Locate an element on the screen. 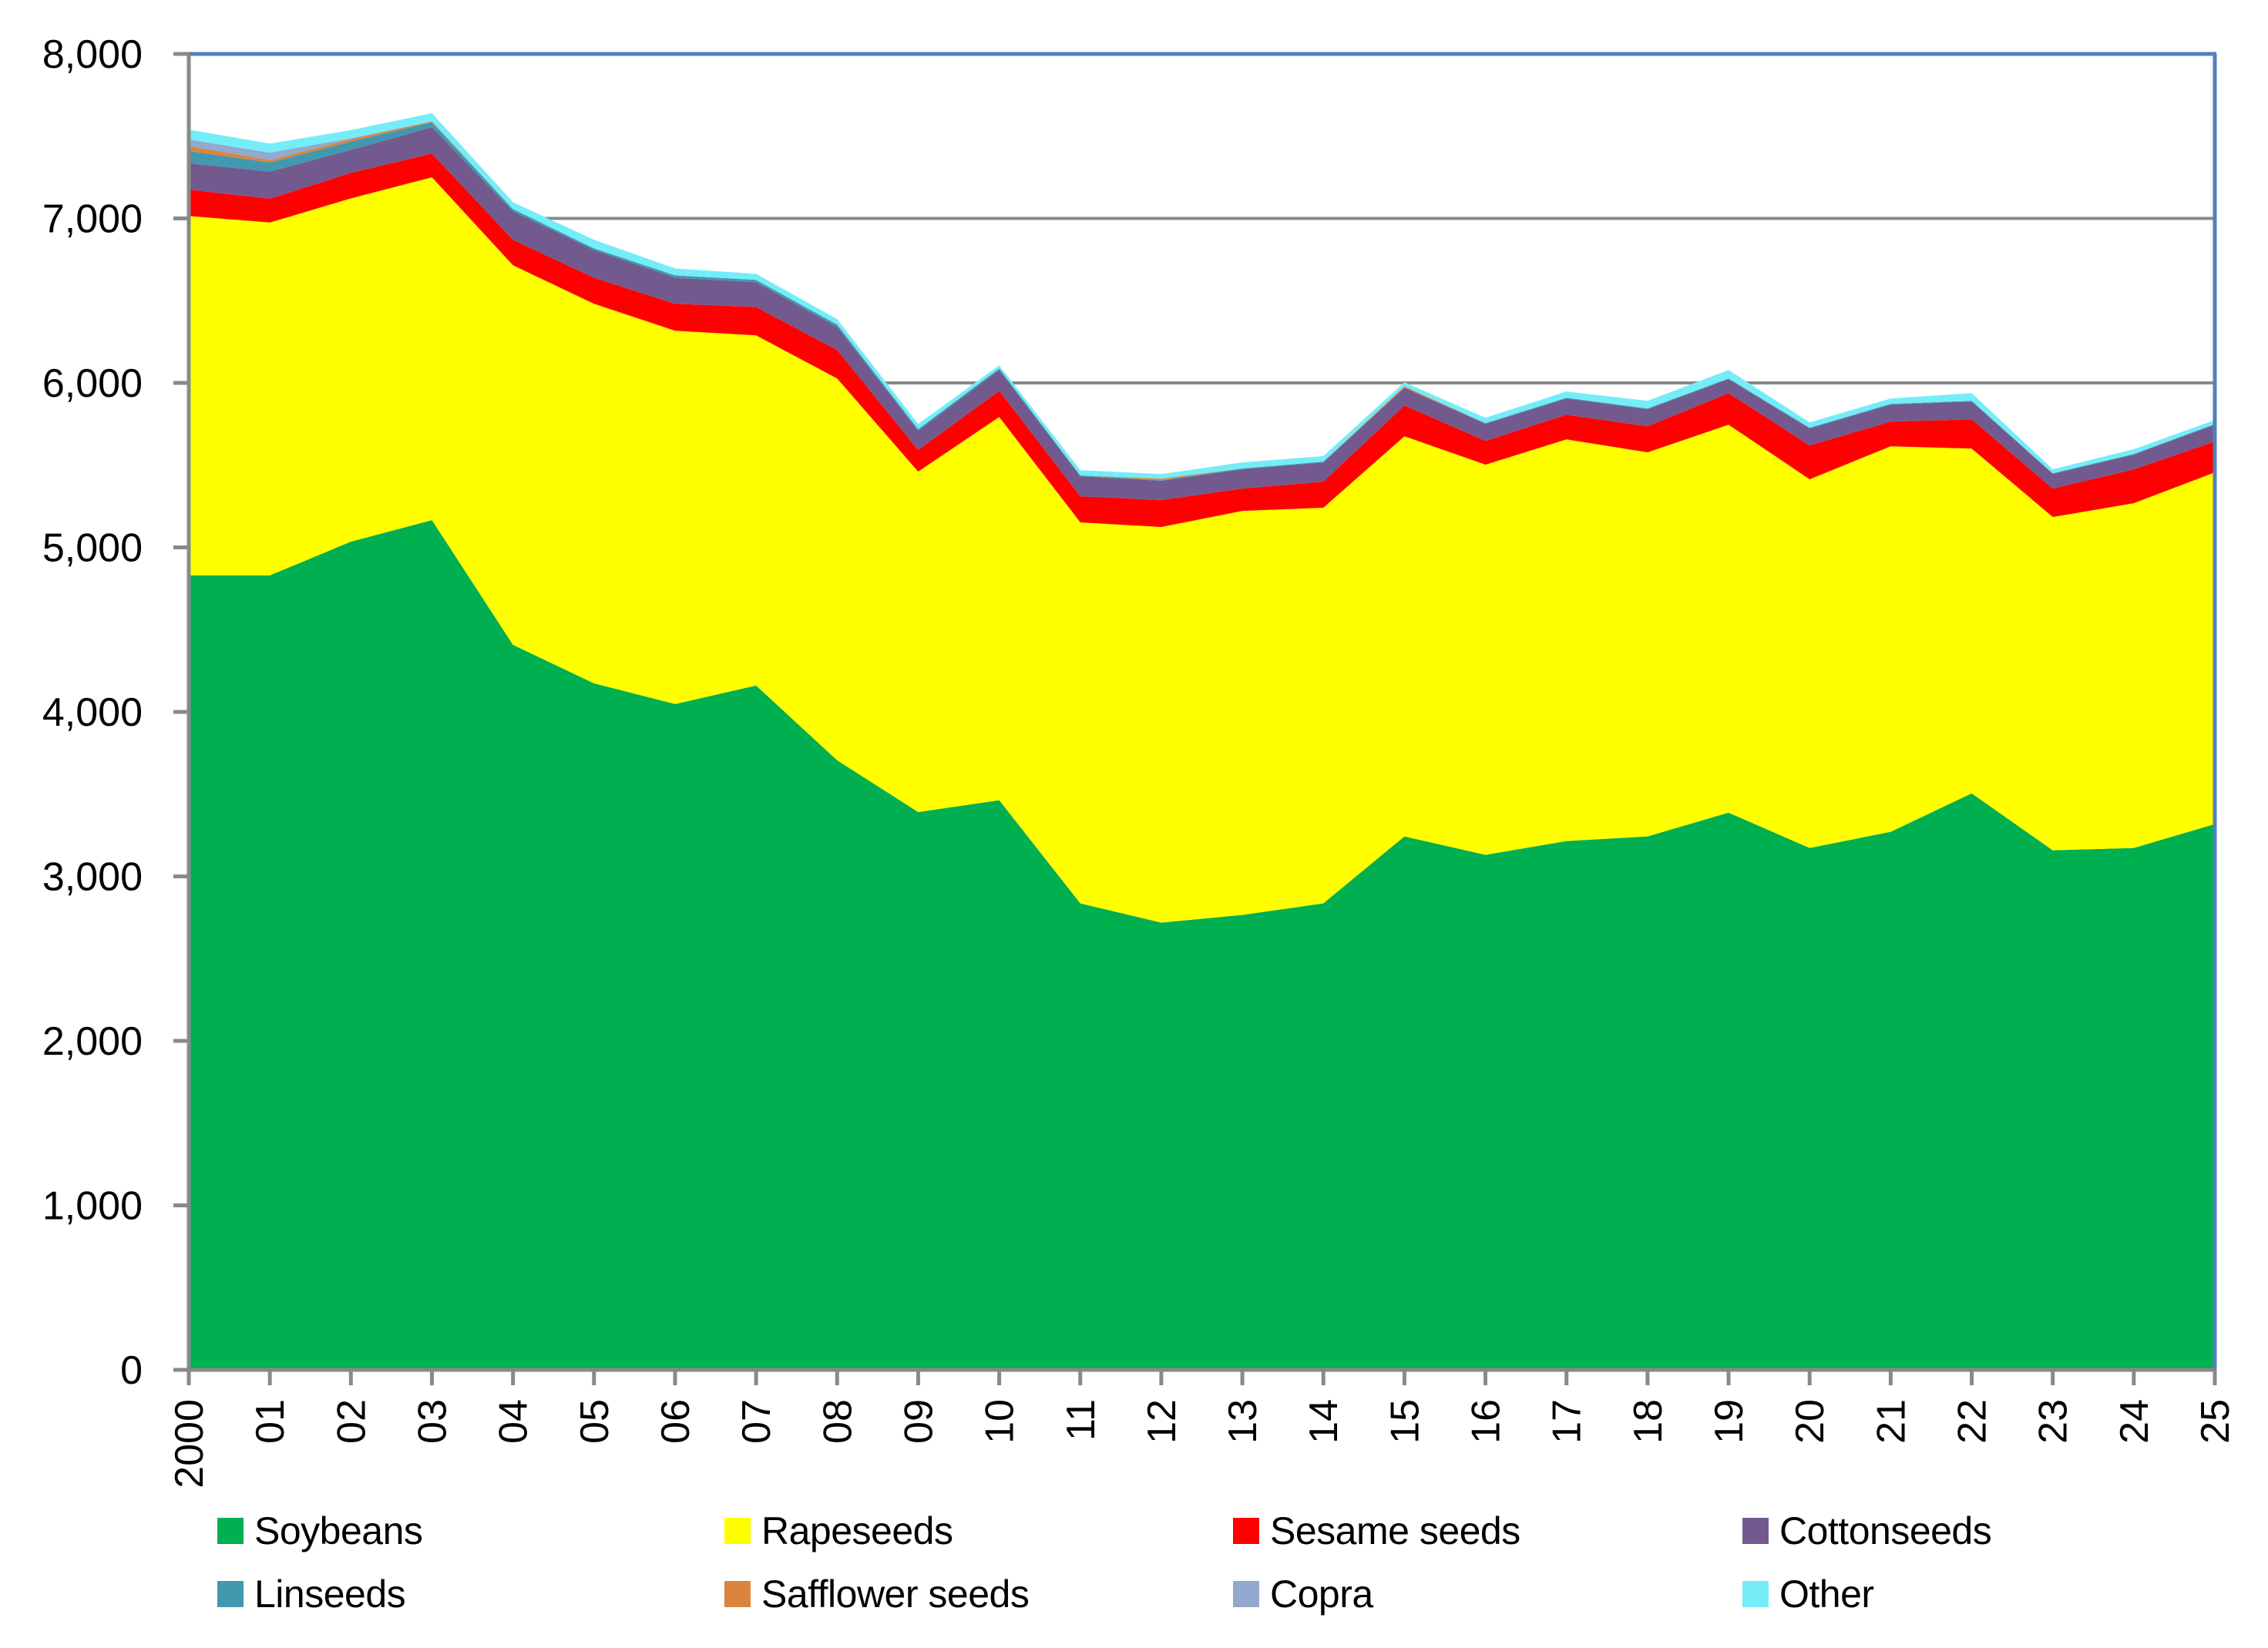 This screenshot has width=2268, height=1648. y-tick-label: 2,000 is located at coordinates (93, 1041).